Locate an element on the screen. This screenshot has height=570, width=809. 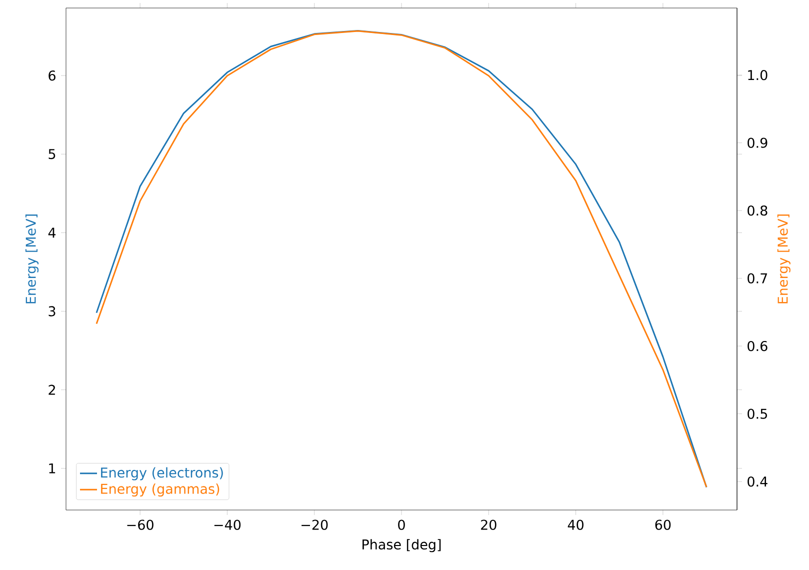
x-tick-label: 60 is located at coordinates (663, 525).